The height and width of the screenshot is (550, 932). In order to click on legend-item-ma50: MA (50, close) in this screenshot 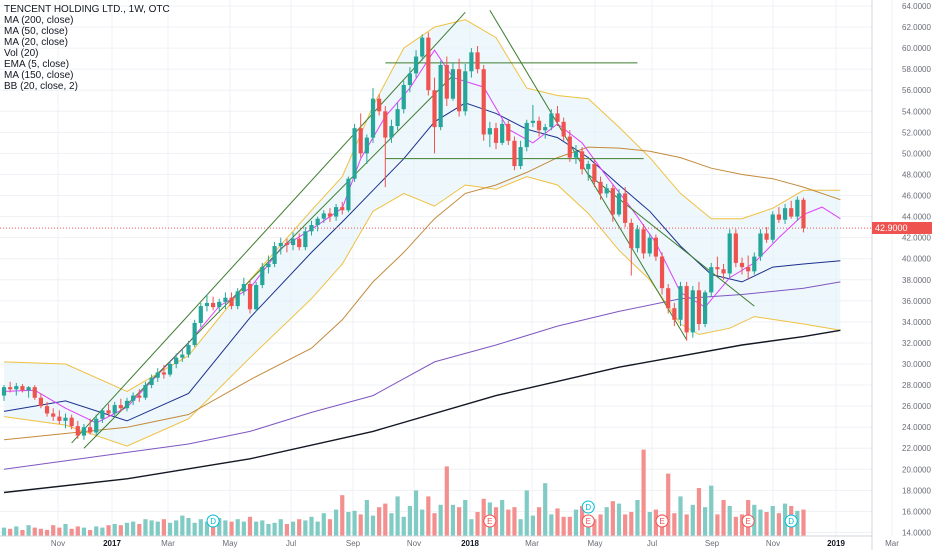, I will do `click(36, 31)`.